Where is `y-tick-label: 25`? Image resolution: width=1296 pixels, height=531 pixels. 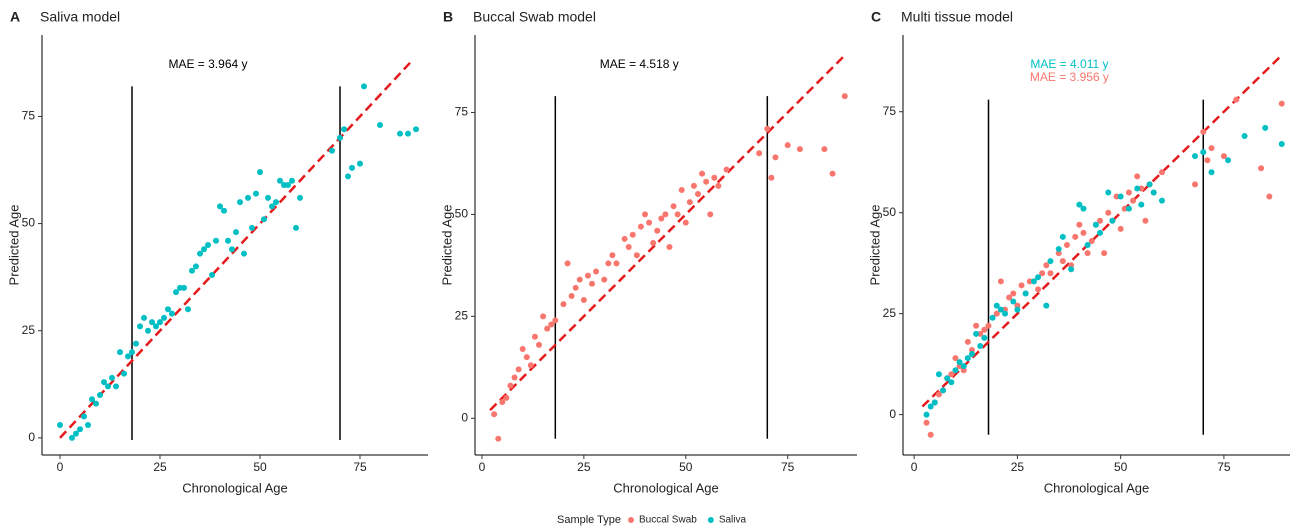
y-tick-label: 25 is located at coordinates (890, 313).